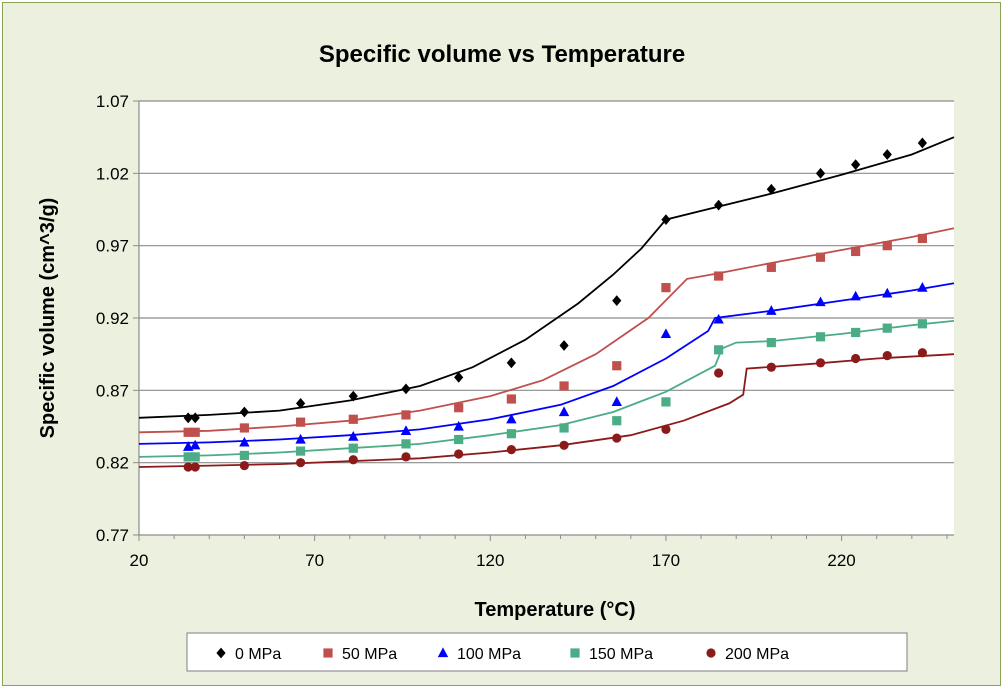 The height and width of the screenshot is (691, 1006). I want to click on legend-item: 50 MPa, so click(360, 654).